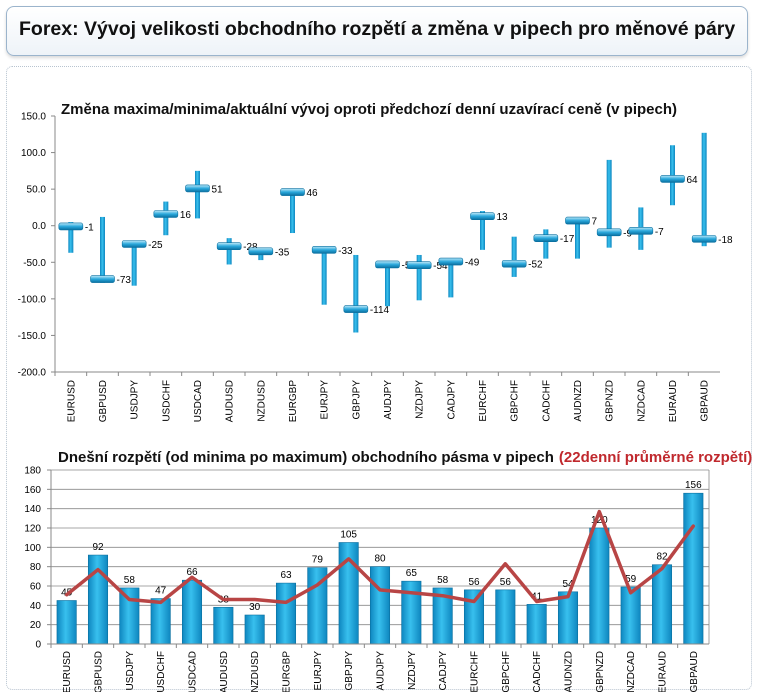 This screenshot has height=692, width=758. Describe the element at coordinates (261, 401) in the screenshot. I see `chart1-category-label: NZDUSD` at that location.